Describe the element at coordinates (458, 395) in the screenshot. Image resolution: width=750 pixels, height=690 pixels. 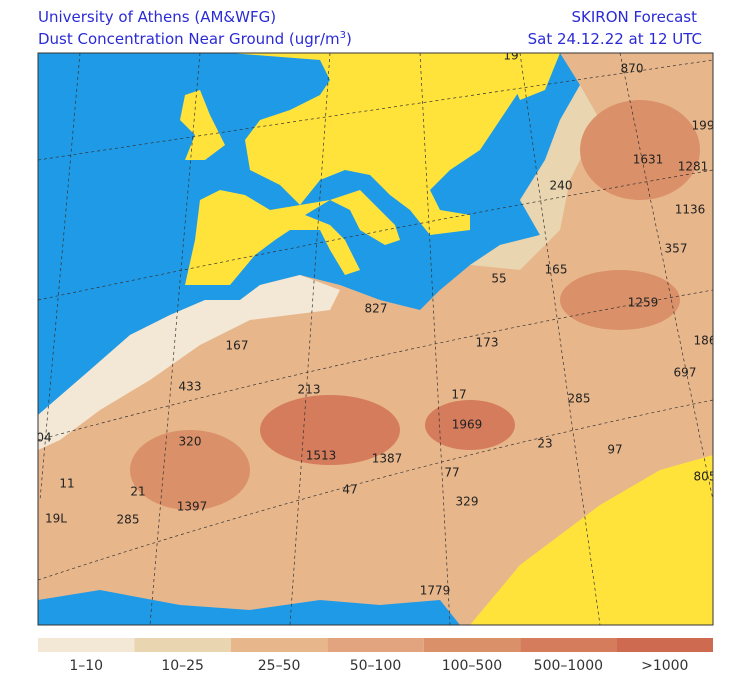
I see `value-label: 17` at that location.